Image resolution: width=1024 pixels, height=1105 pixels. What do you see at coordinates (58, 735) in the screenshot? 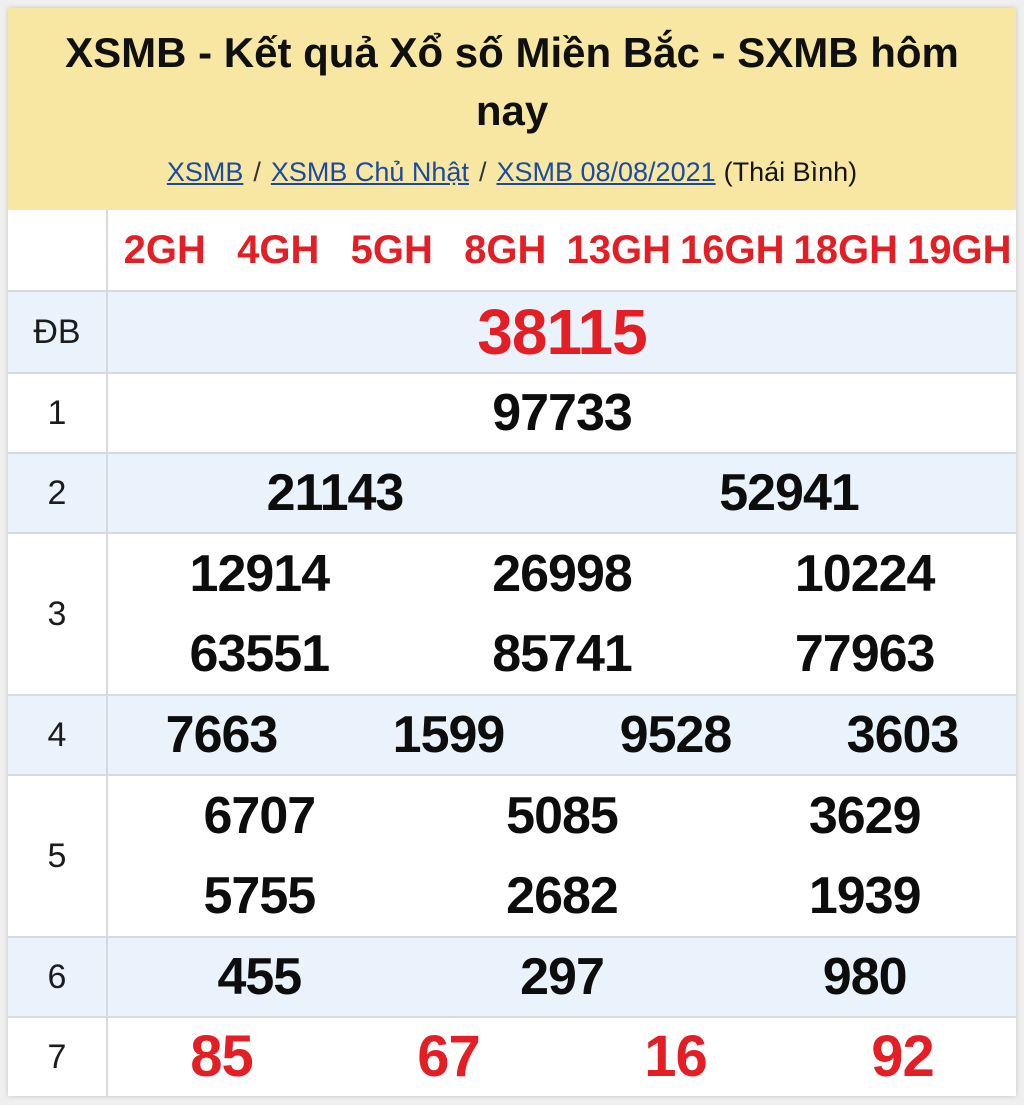
I see `prize-row-label: 4` at bounding box center [58, 735].